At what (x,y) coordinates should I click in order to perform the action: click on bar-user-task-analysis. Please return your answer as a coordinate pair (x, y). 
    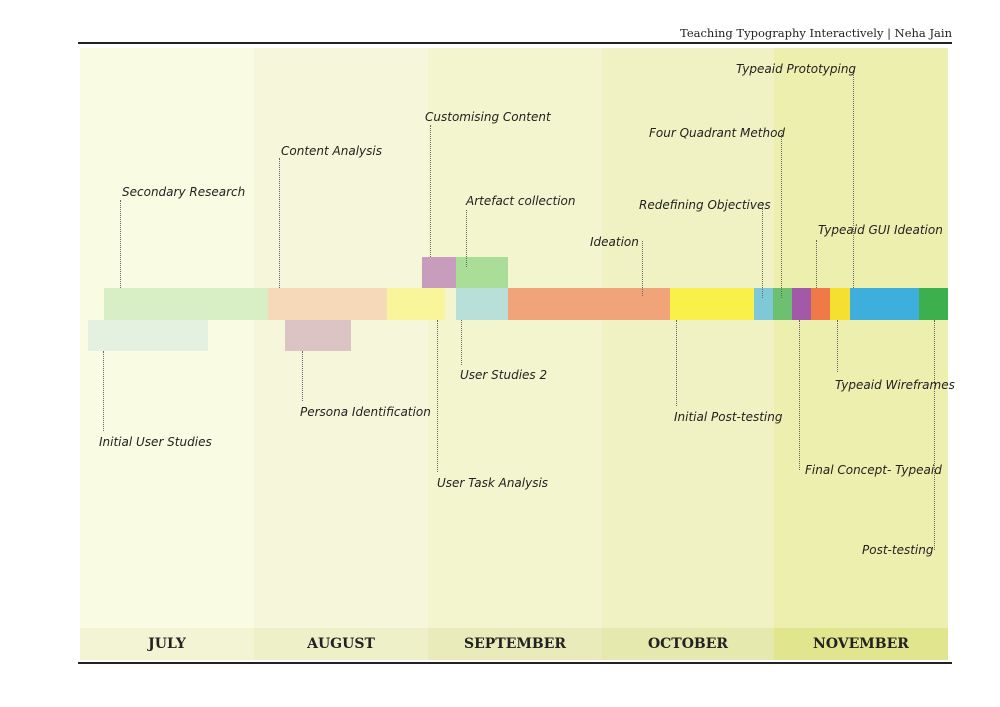
    Looking at the image, I should click on (416, 304).